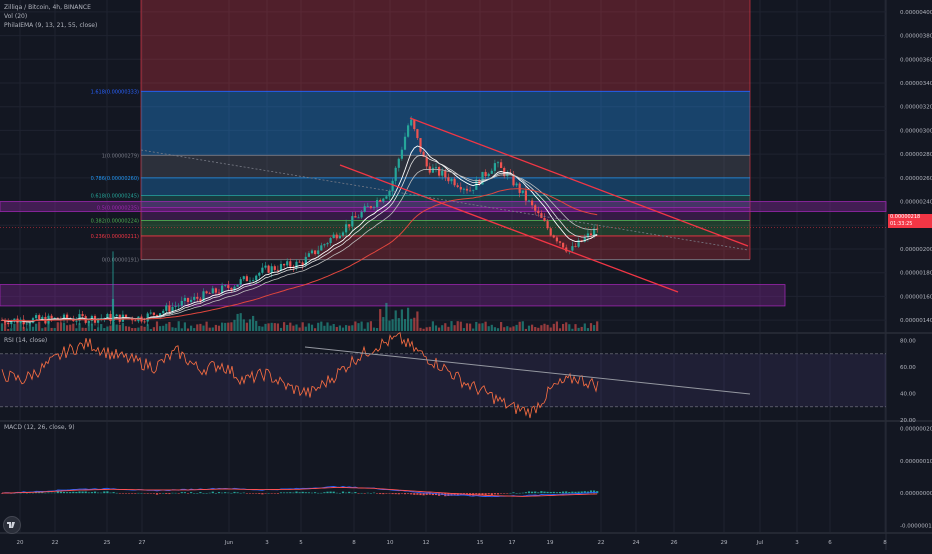 Image resolution: width=932 pixels, height=554 pixels. I want to click on volume-indicator-label: Vol (20), so click(16, 16).